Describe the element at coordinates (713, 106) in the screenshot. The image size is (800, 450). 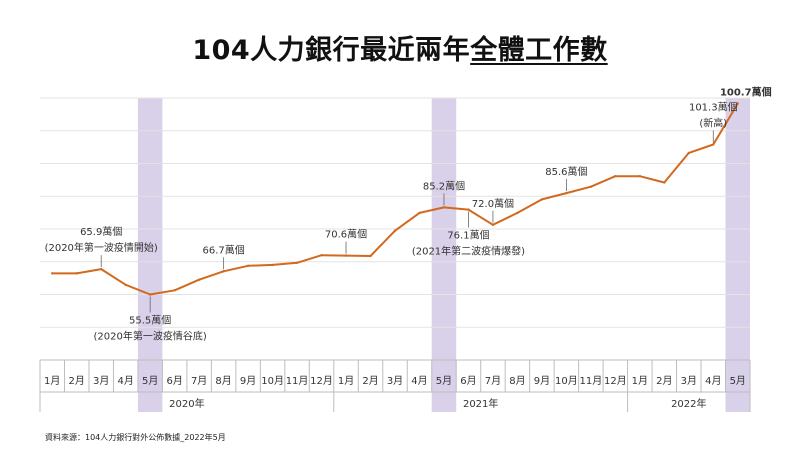
I see `data-label: 101.3萬個` at that location.